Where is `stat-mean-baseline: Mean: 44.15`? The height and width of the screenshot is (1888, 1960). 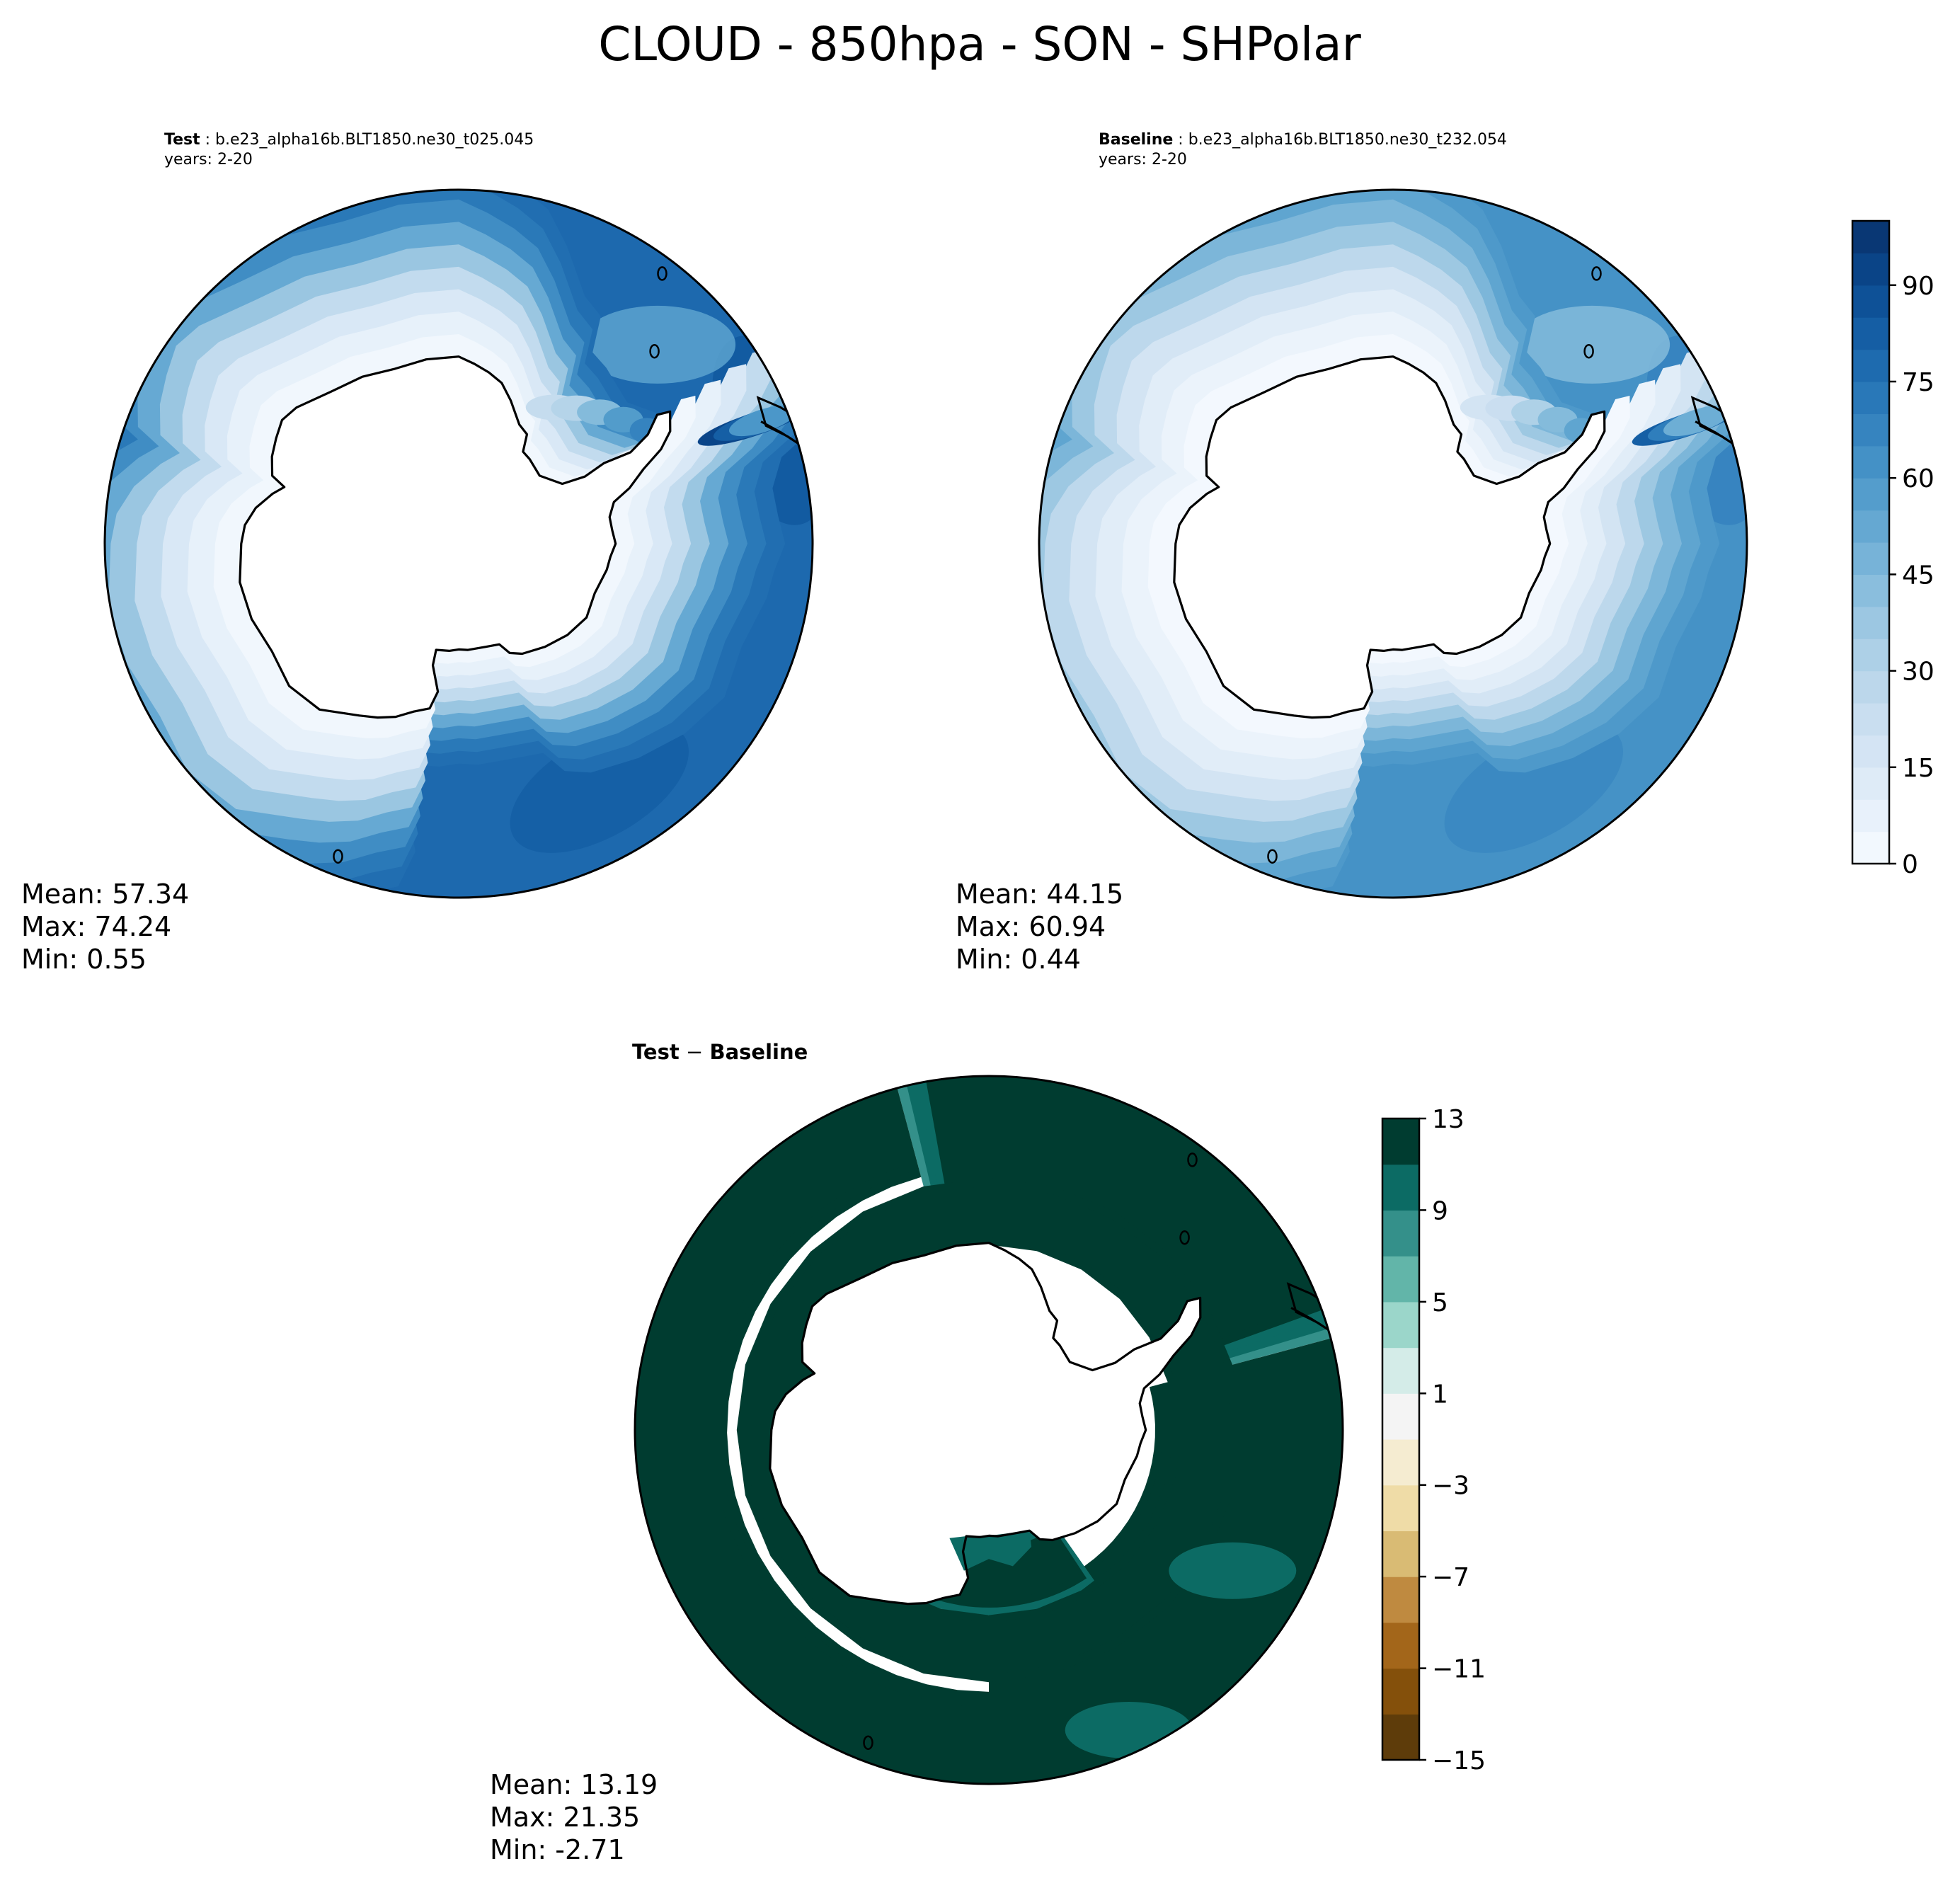
stat-mean-baseline: Mean: 44.15 is located at coordinates (1039, 895).